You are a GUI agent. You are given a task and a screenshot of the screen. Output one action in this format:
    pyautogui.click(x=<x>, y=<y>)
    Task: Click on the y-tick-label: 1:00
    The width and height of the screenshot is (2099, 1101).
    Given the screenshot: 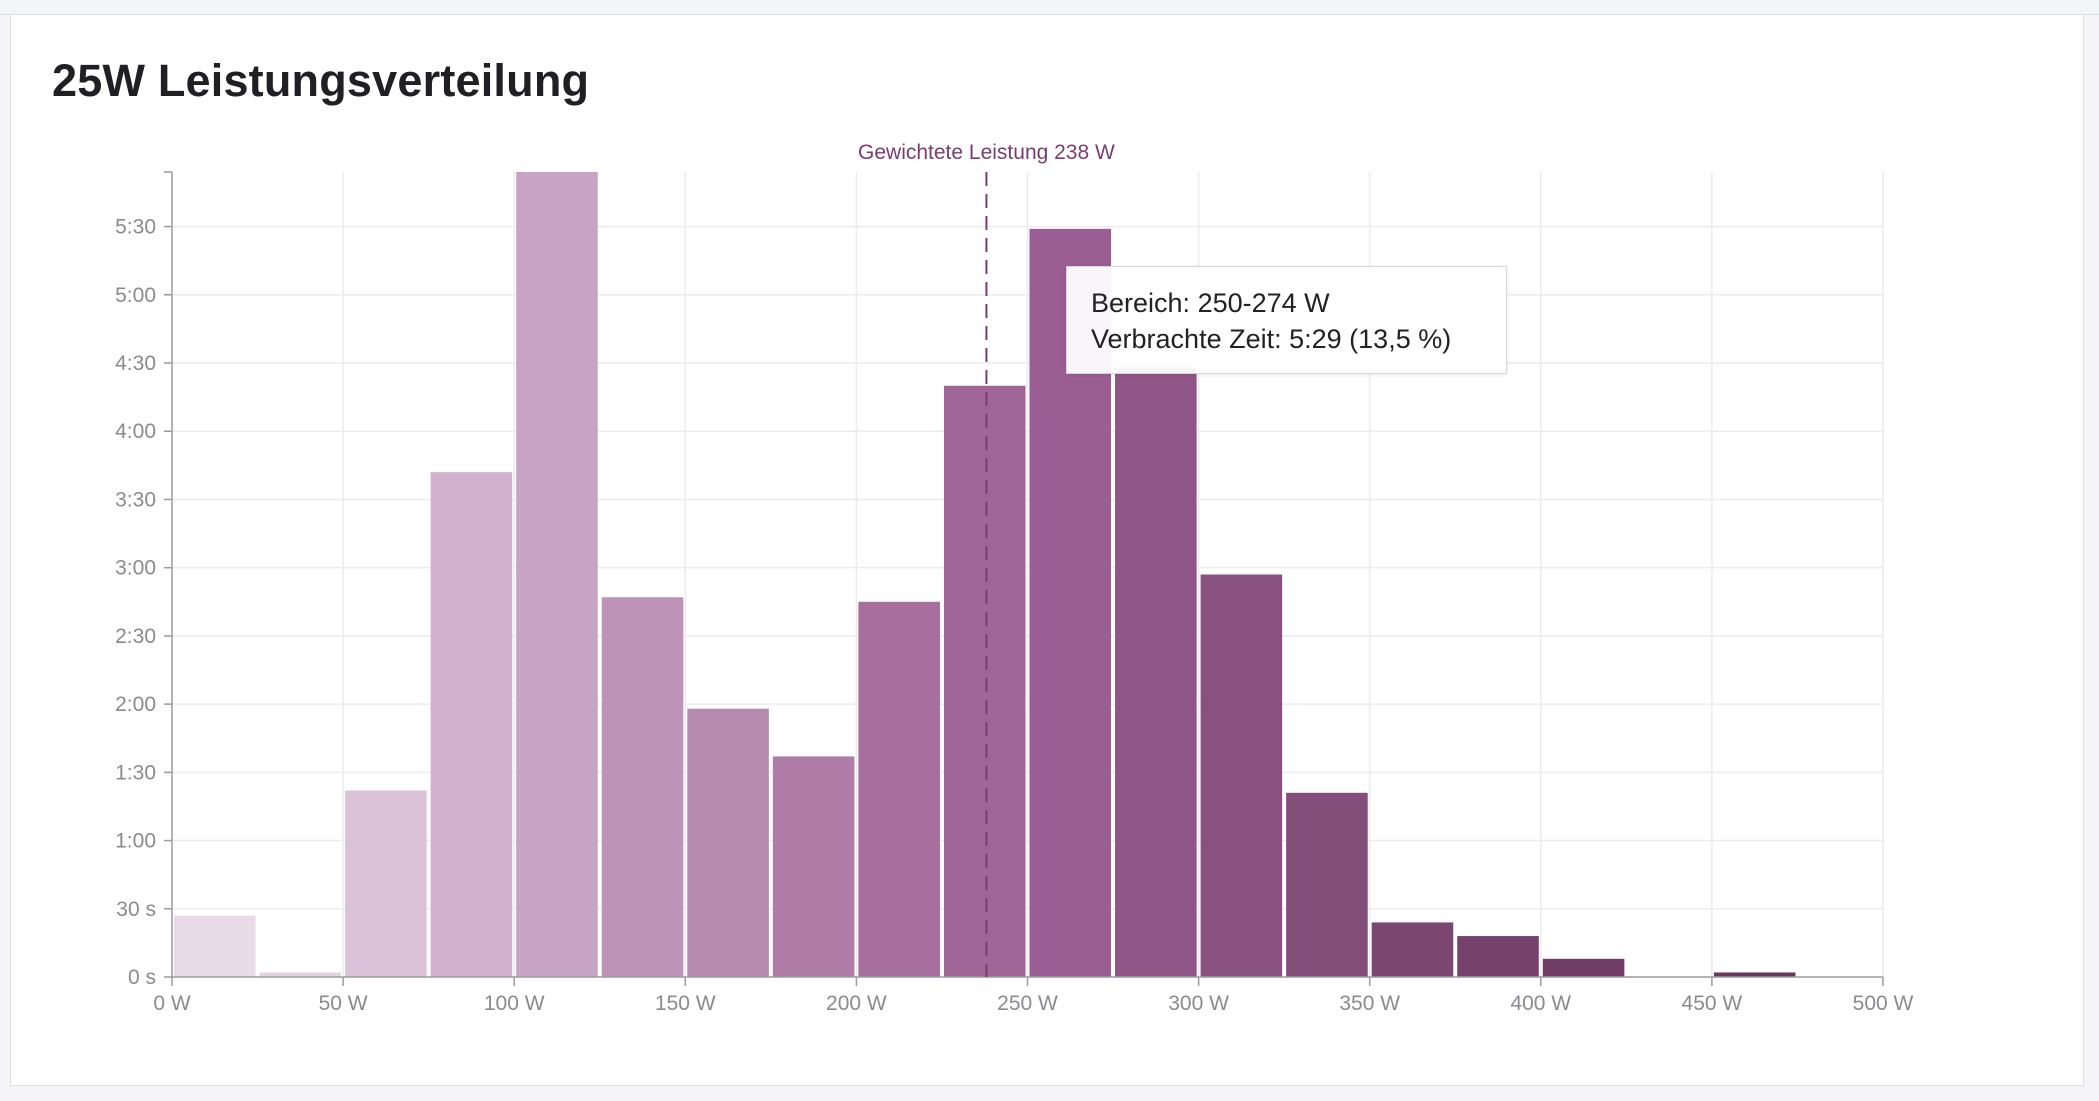 What is the action you would take?
    pyautogui.click(x=135, y=841)
    